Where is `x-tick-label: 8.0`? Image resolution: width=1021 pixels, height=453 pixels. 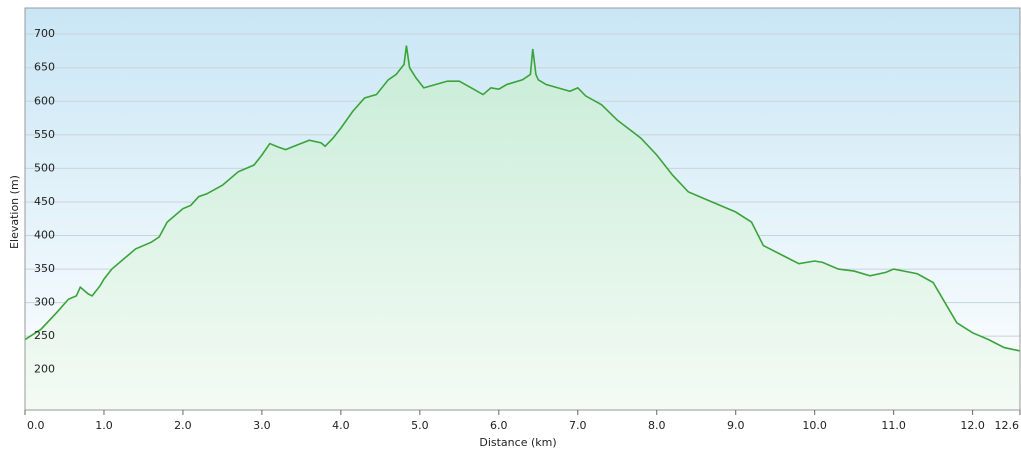
x-tick-label: 8.0 is located at coordinates (657, 425).